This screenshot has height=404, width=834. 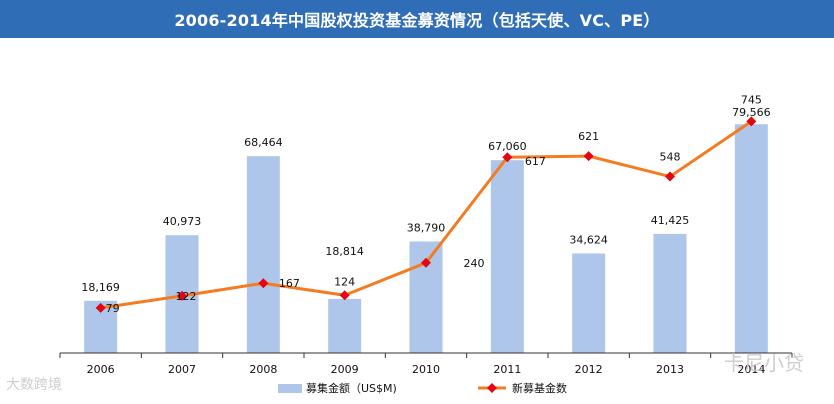 What do you see at coordinates (507, 256) in the screenshot?
I see `bar-2011` at bounding box center [507, 256].